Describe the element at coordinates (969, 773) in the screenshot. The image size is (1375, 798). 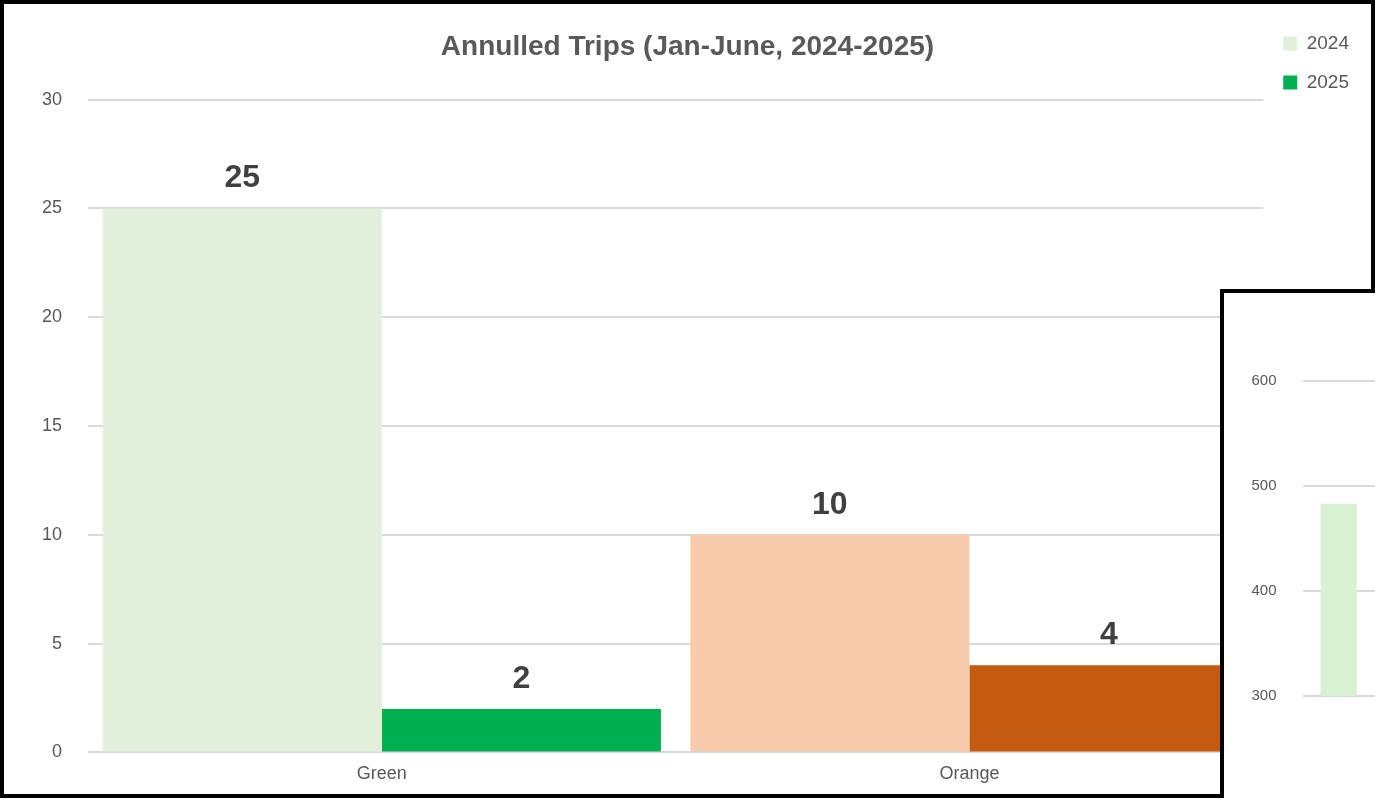
I see `x-tick-label: Orange` at that location.